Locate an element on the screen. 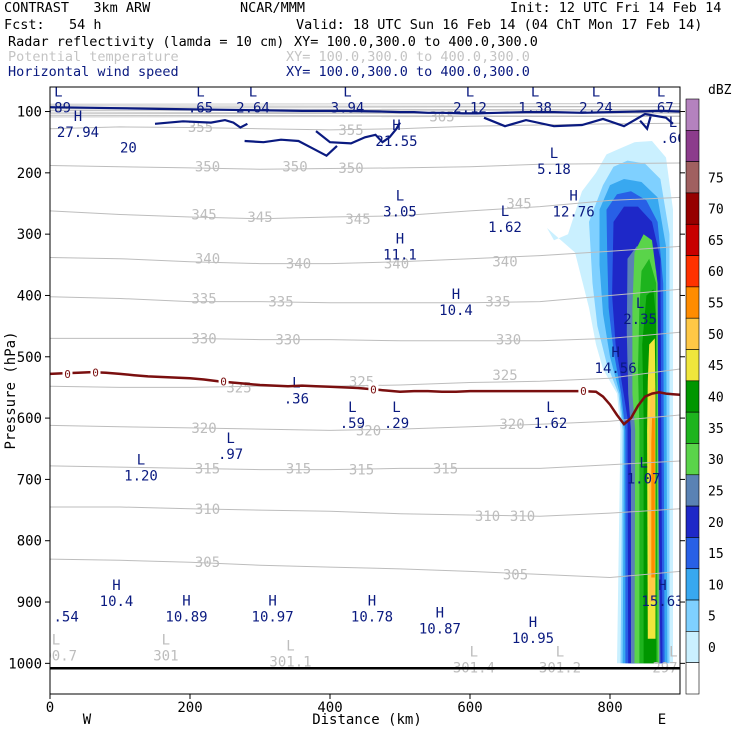 This screenshot has height=740, width=740. x-tick-label: 400 is located at coordinates (329, 708).